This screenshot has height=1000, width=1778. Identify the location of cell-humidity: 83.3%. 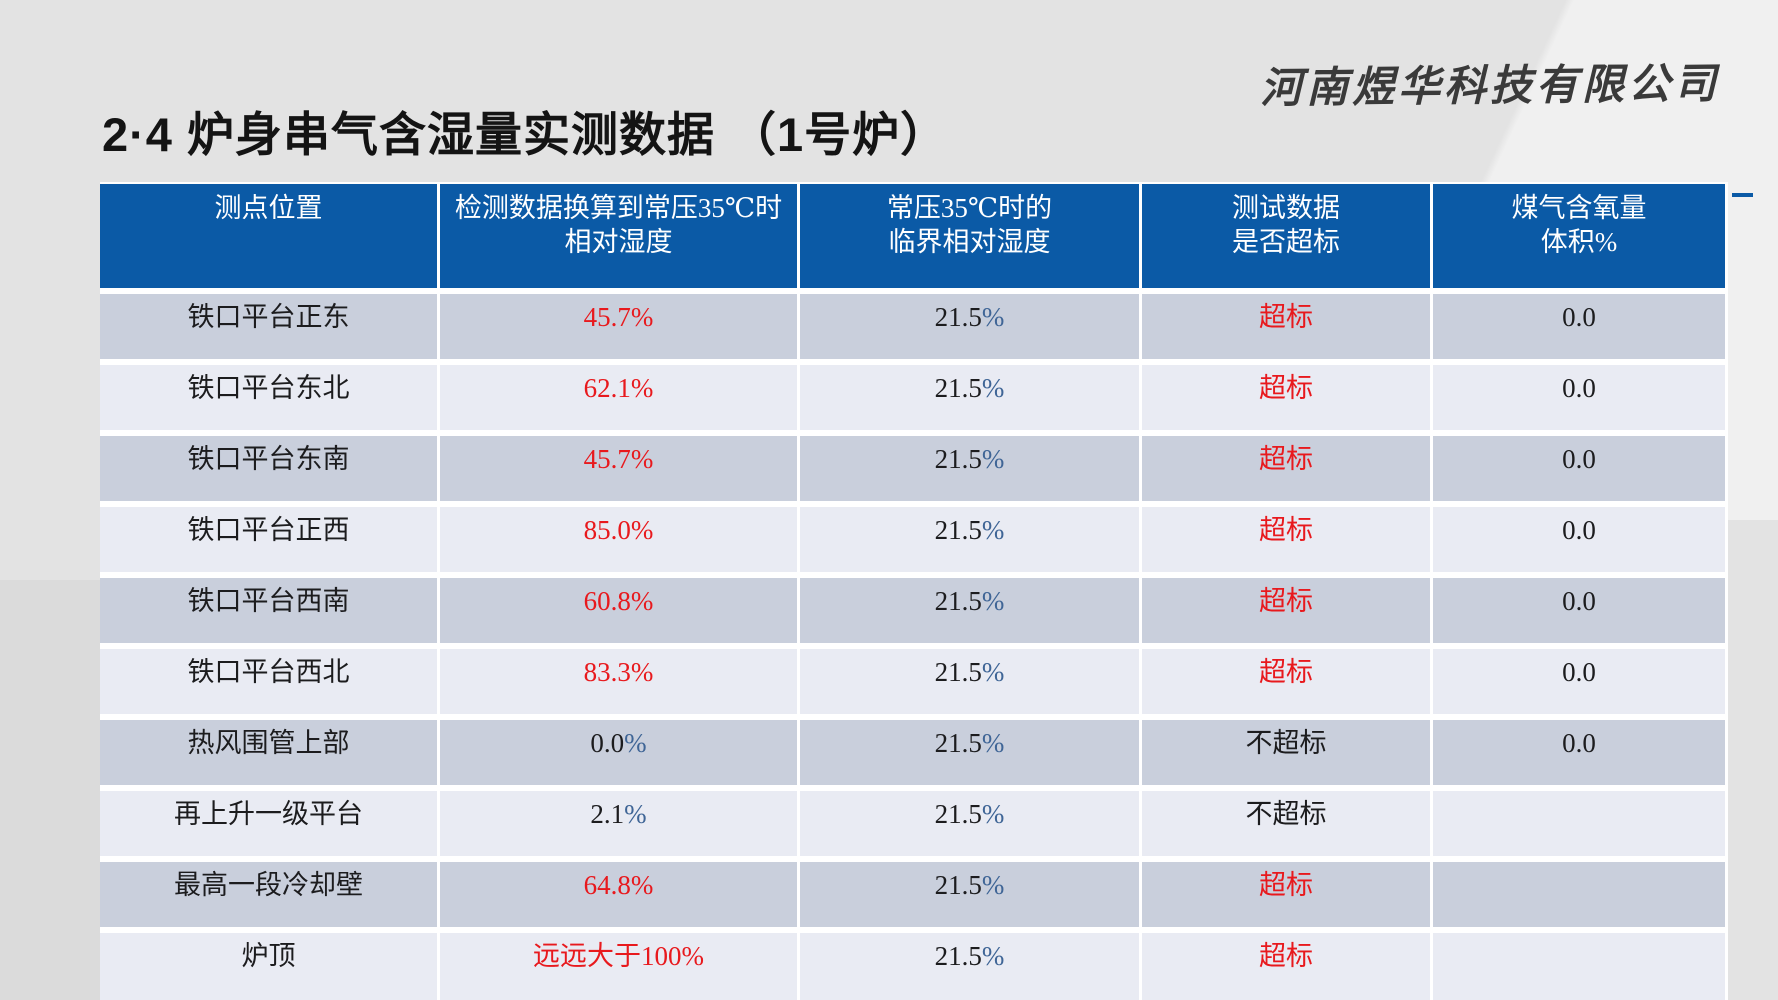
(620, 681).